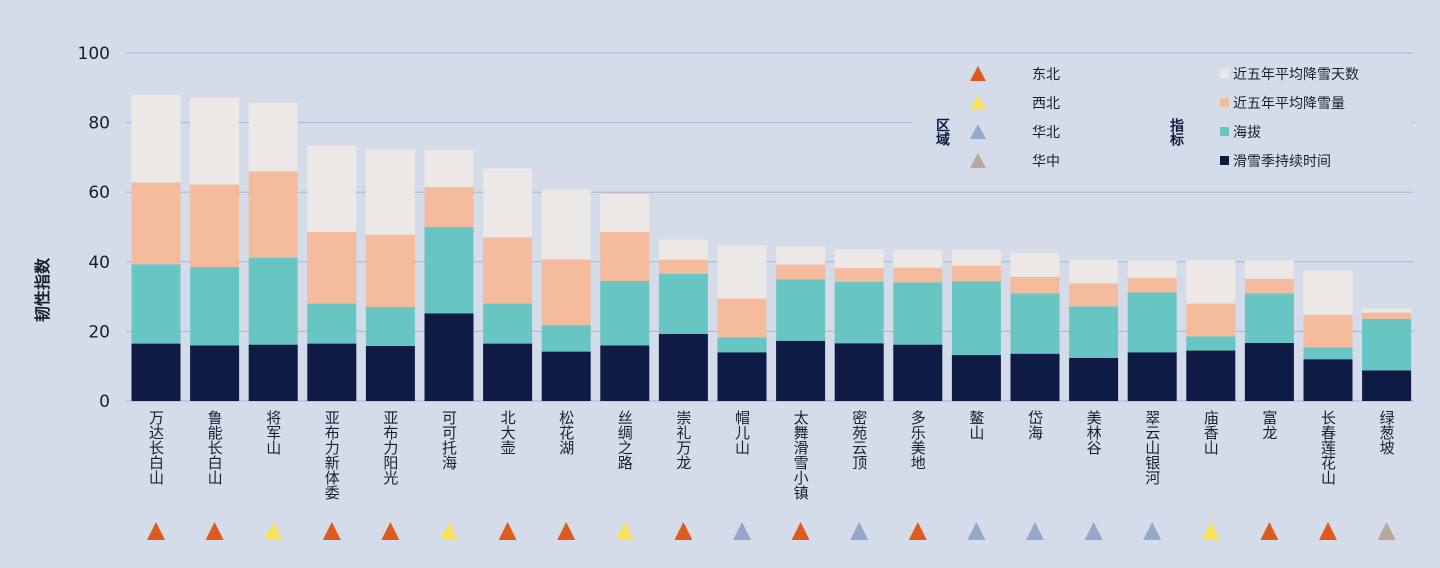 This screenshot has width=1440, height=568. What do you see at coordinates (1289, 104) in the screenshot?
I see `legend-indicator-label: 近五年平均降雪量` at bounding box center [1289, 104].